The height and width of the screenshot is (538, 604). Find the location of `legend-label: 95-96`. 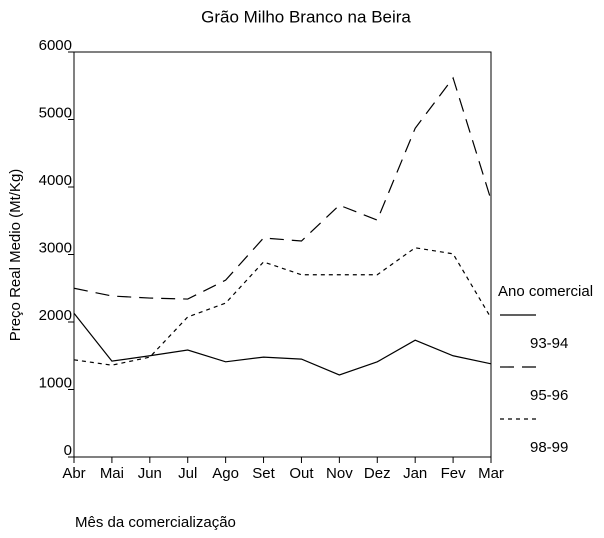

legend-label: 95-96 is located at coordinates (549, 395).